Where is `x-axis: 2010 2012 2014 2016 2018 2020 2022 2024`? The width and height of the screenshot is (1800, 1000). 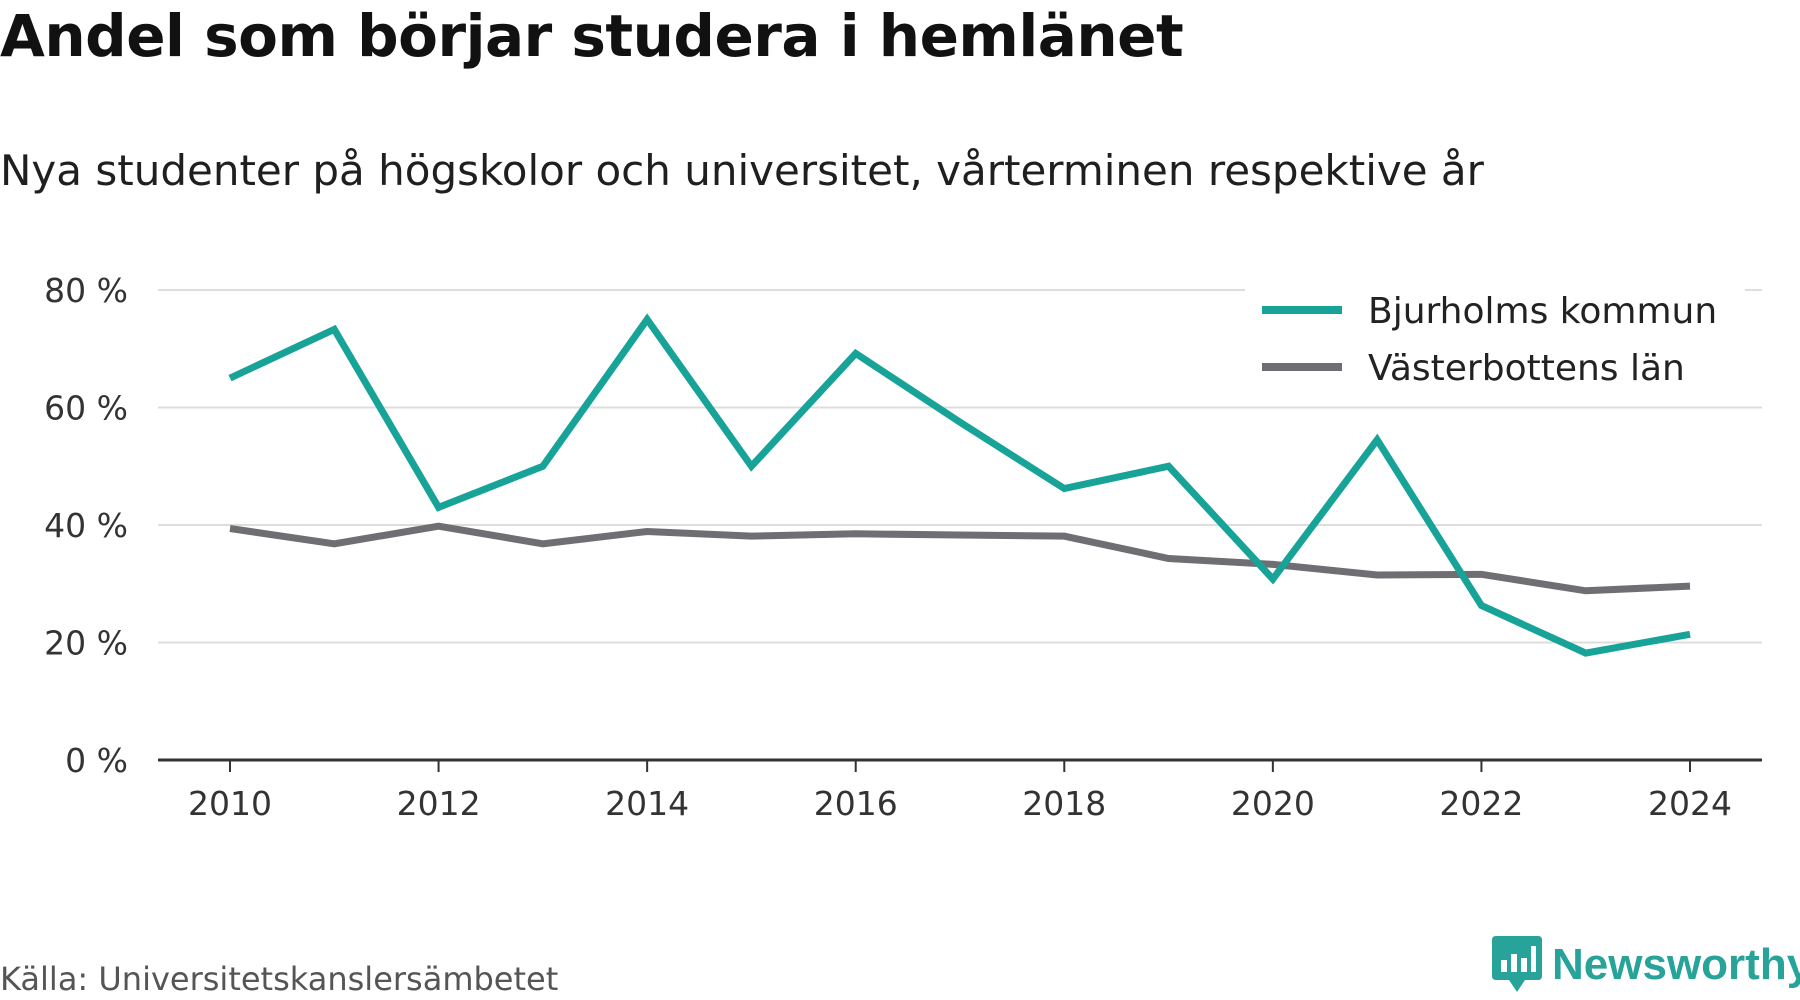 x-axis: 2010 2012 2014 2016 2018 2020 2022 2024 is located at coordinates (960, 790).